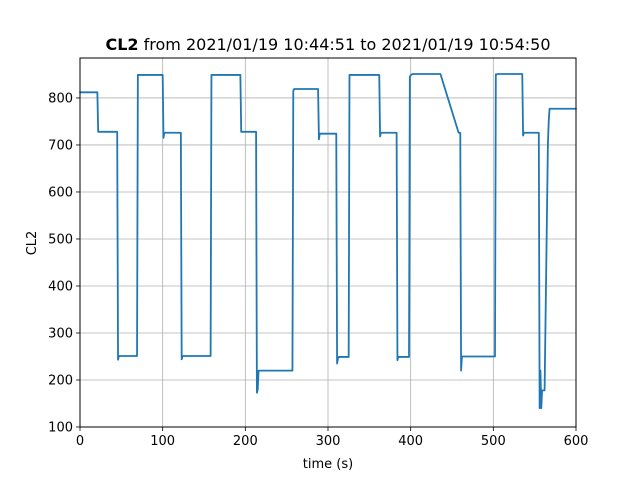  What do you see at coordinates (60, 239) in the screenshot?
I see `y-tick-label: 500` at bounding box center [60, 239].